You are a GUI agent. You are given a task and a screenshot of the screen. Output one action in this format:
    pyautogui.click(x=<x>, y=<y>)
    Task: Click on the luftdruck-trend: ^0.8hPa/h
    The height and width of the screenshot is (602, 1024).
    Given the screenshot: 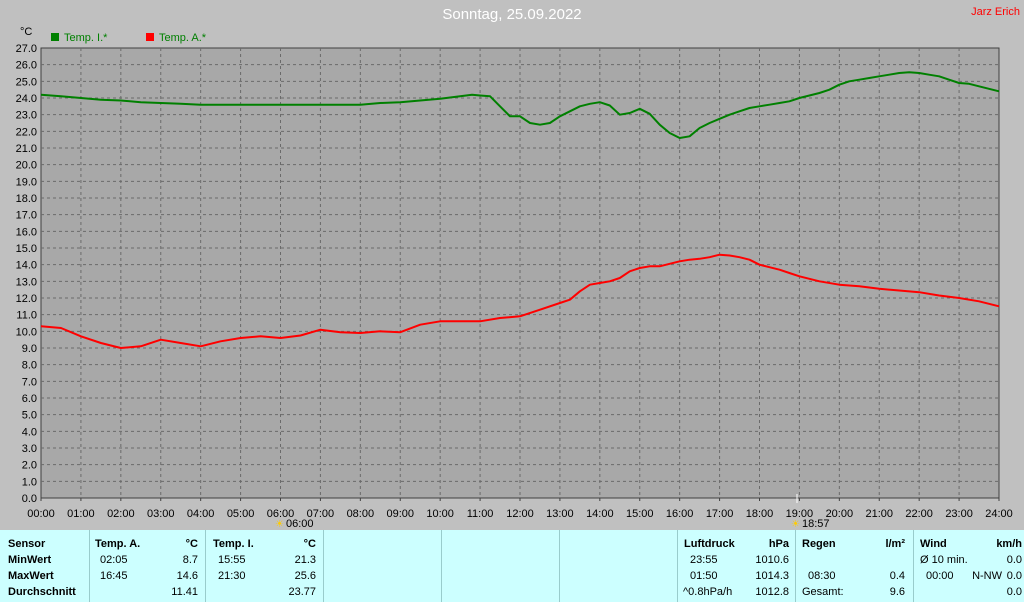 What is the action you would take?
    pyautogui.click(x=708, y=592)
    